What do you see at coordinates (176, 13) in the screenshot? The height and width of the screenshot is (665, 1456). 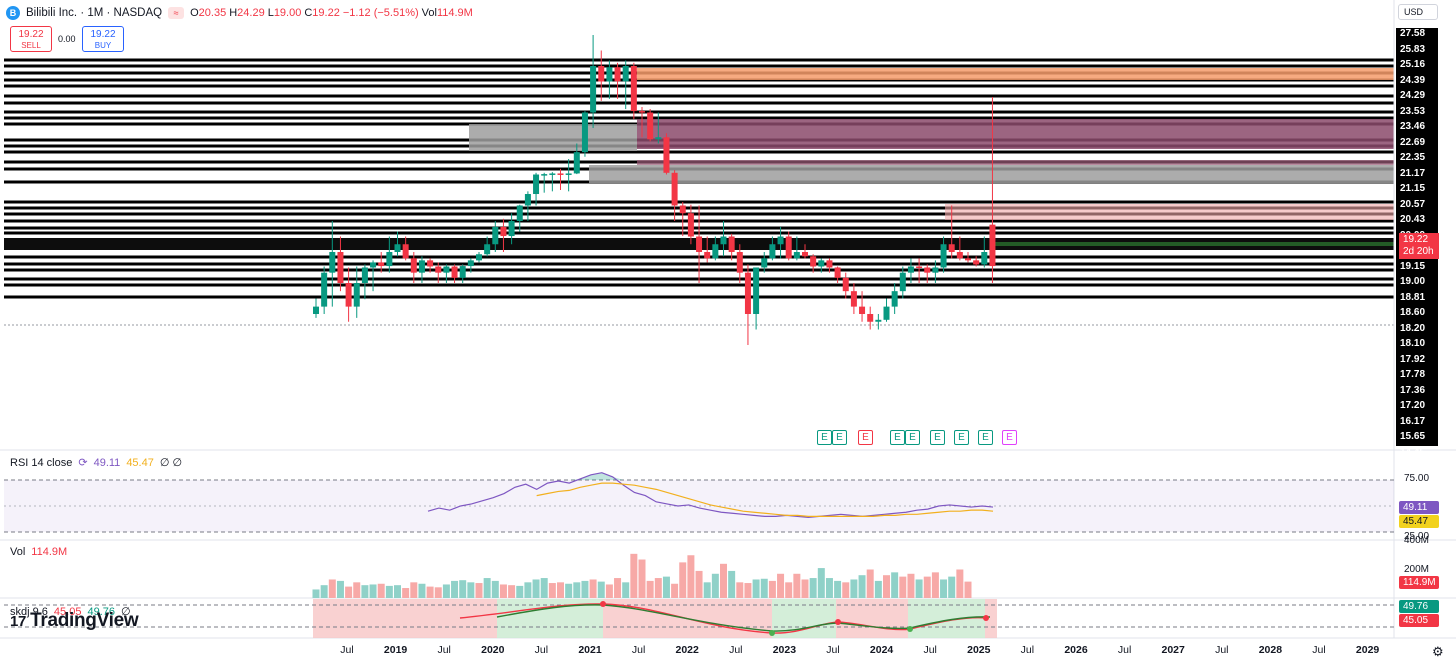 I see `market-status-badge: ≈` at bounding box center [176, 13].